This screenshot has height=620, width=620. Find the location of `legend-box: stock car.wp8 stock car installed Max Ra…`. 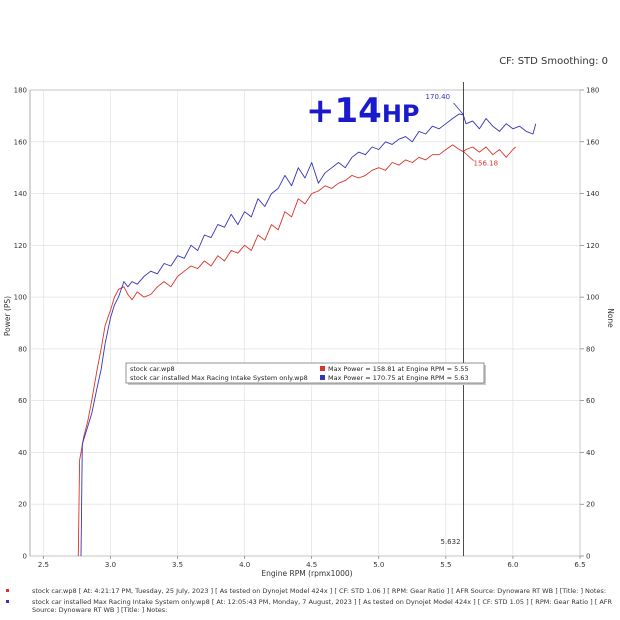

legend-box: stock car.wp8 stock car installed Max Ra… is located at coordinates (305, 373).